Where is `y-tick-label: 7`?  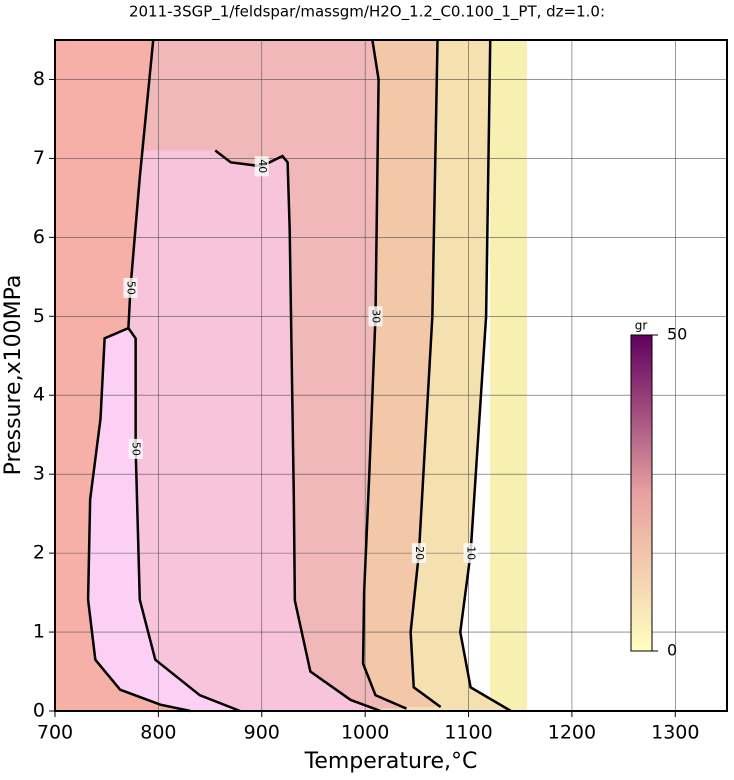 y-tick-label: 7 is located at coordinates (39, 158).